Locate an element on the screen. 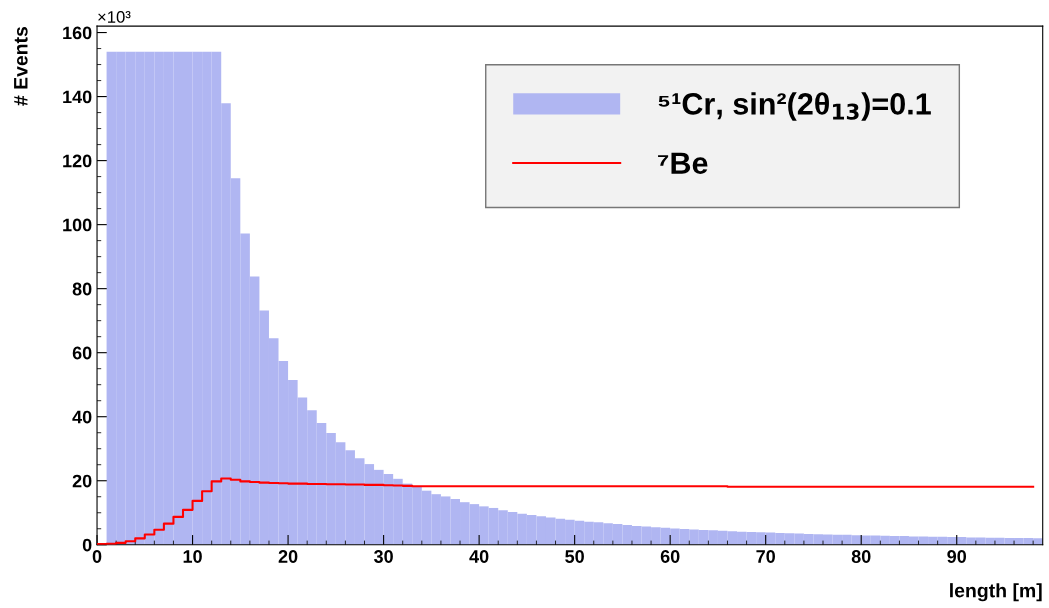 Image resolution: width=1049 pixels, height=608 pixels. x-axis-title: length [m] is located at coordinates (996, 592).